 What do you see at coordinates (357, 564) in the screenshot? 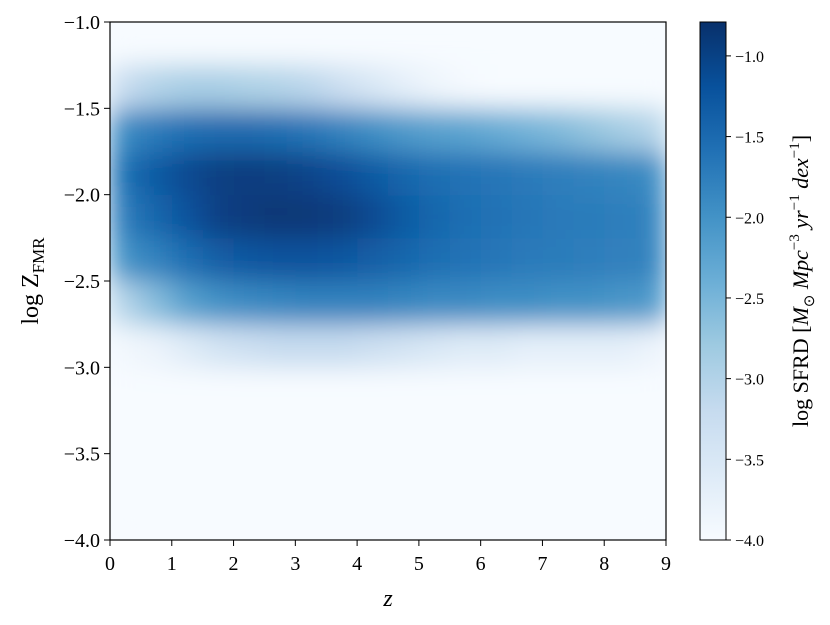
I see `x-tick-label: 4` at bounding box center [357, 564].